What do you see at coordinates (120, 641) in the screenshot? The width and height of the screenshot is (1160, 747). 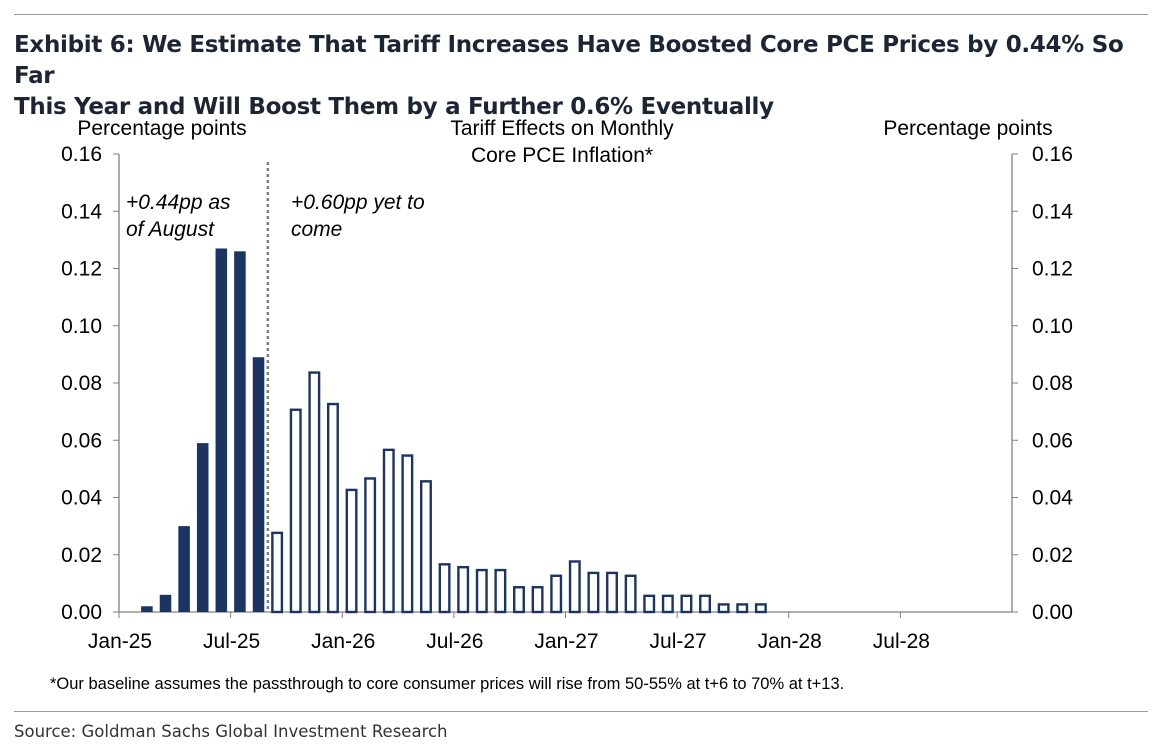 I see `x-tick-label: Jan-25` at bounding box center [120, 641].